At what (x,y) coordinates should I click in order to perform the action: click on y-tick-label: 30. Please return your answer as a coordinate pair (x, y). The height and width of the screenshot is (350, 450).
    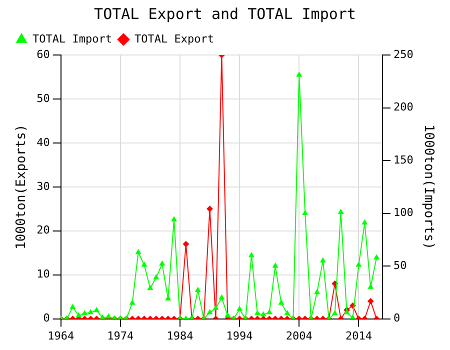
    Looking at the image, I should click on (43, 186).